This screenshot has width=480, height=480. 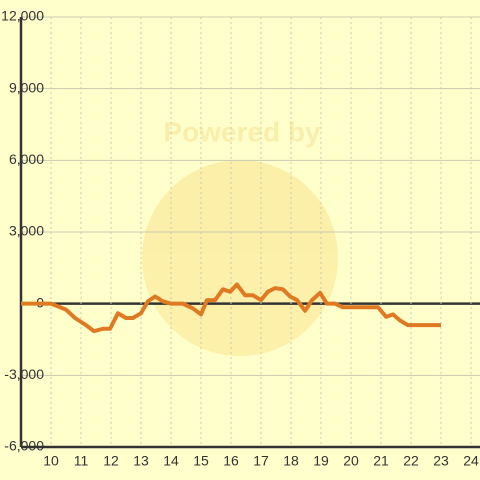 I want to click on x-tick-label: 17, so click(x=261, y=461).